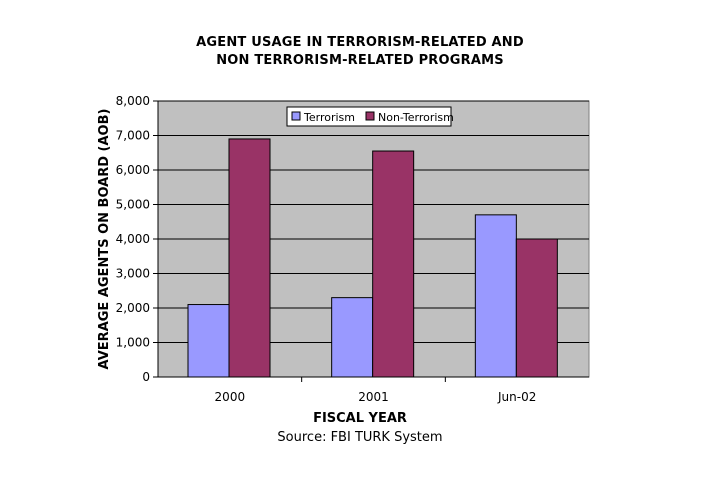 The image size is (720, 480). What do you see at coordinates (133, 274) in the screenshot?
I see `y-tick-label: 3,000` at bounding box center [133, 274].